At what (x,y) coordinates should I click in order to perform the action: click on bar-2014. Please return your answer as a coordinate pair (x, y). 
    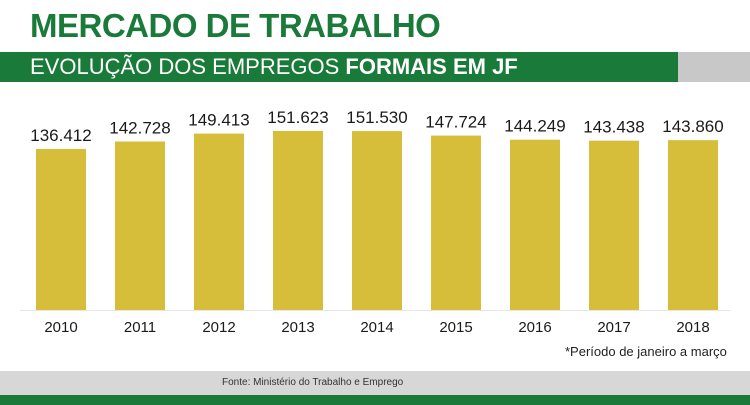
    Looking at the image, I should click on (377, 220).